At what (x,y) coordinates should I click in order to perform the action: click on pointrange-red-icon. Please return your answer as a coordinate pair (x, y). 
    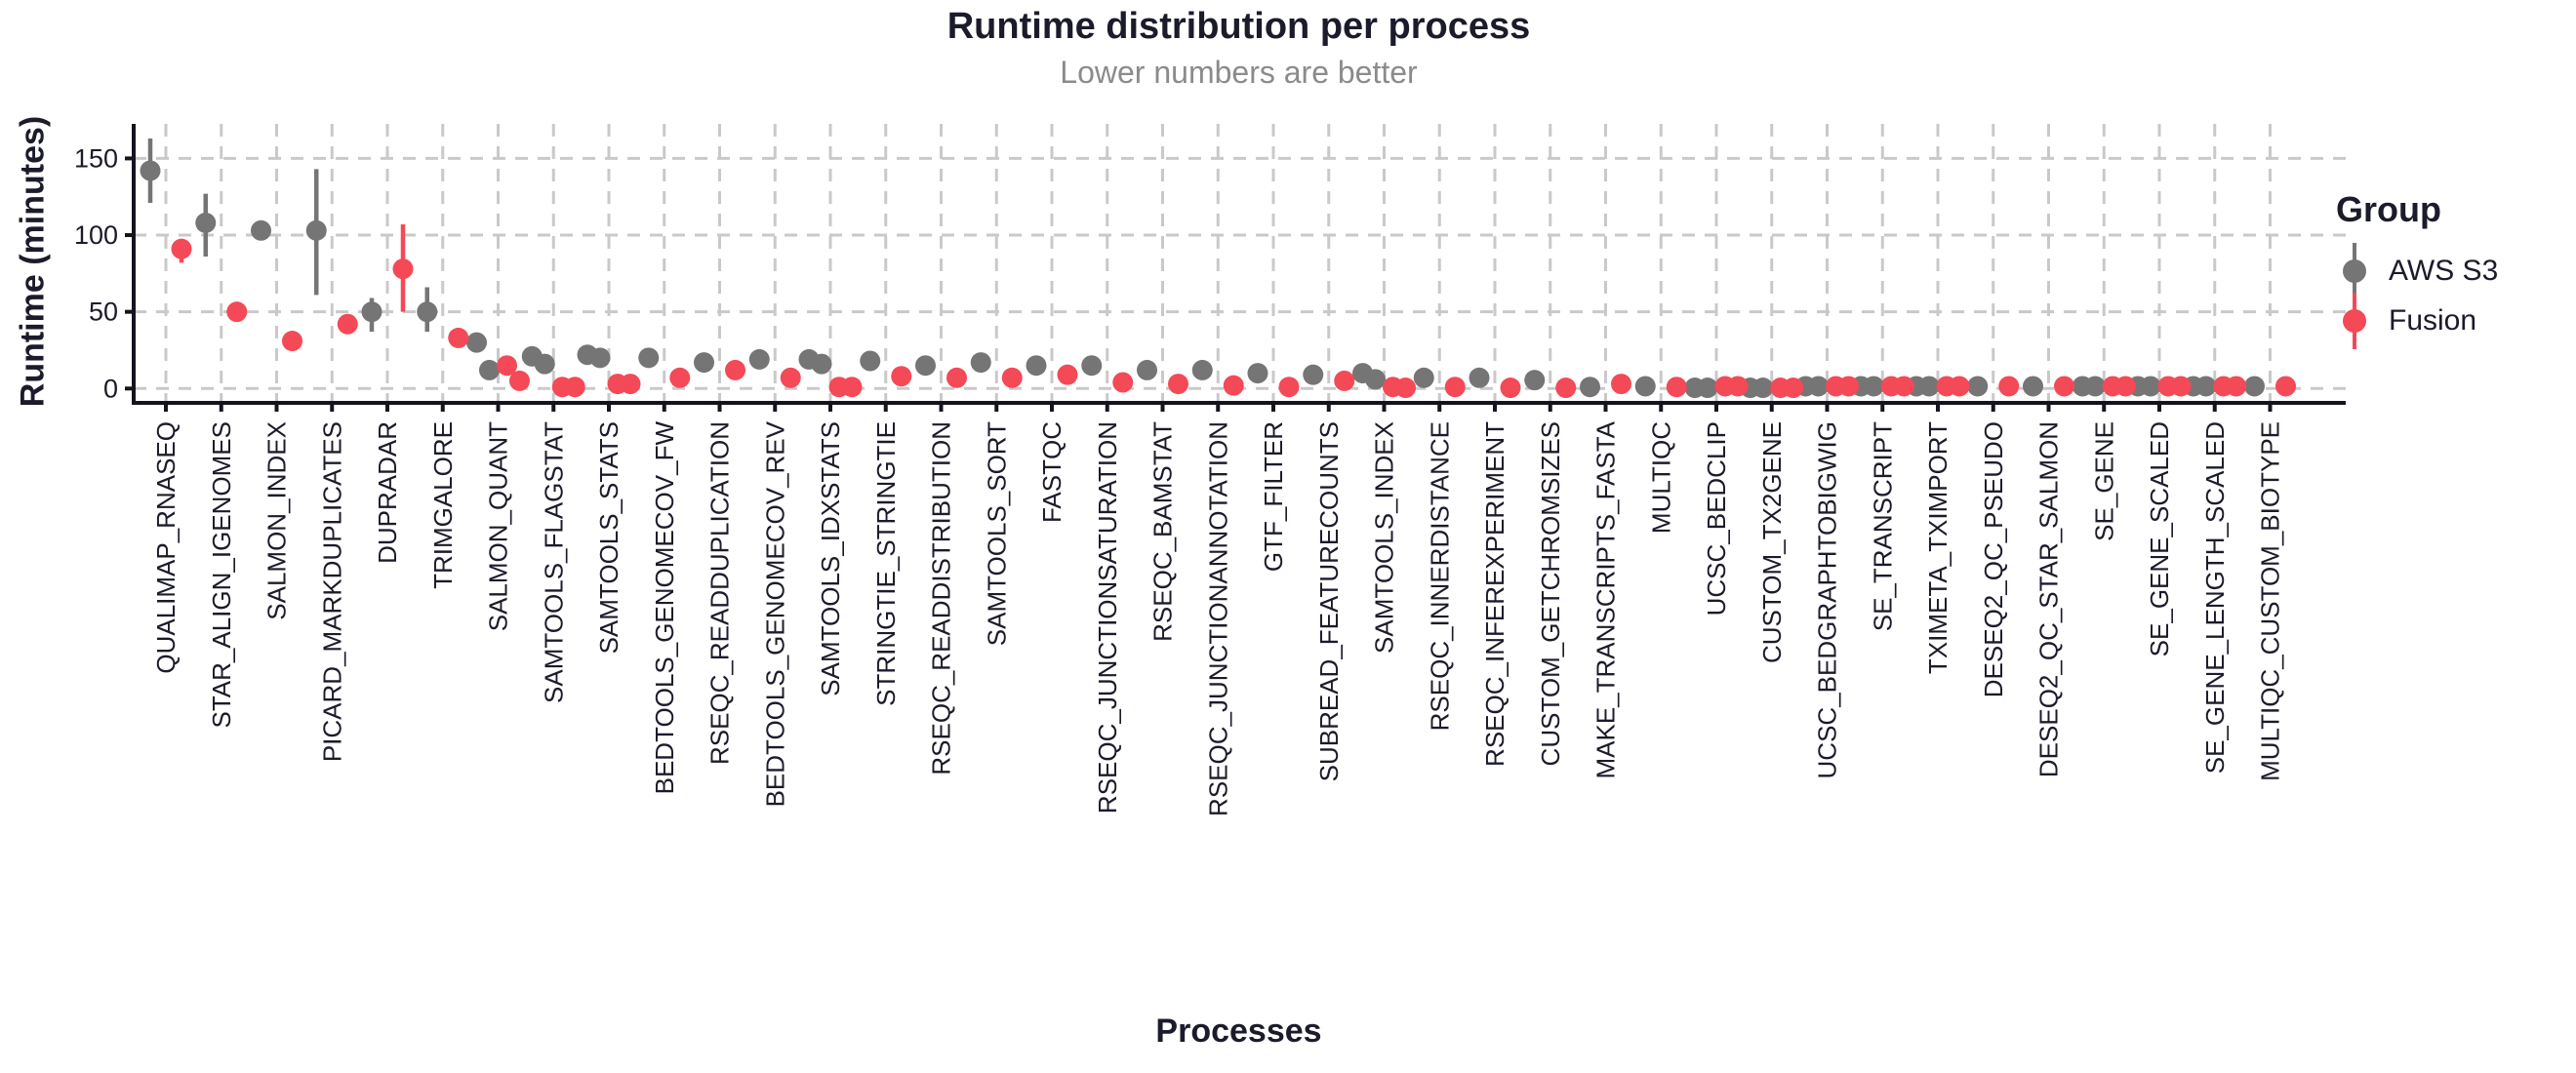
    Looking at the image, I should click on (2354, 321).